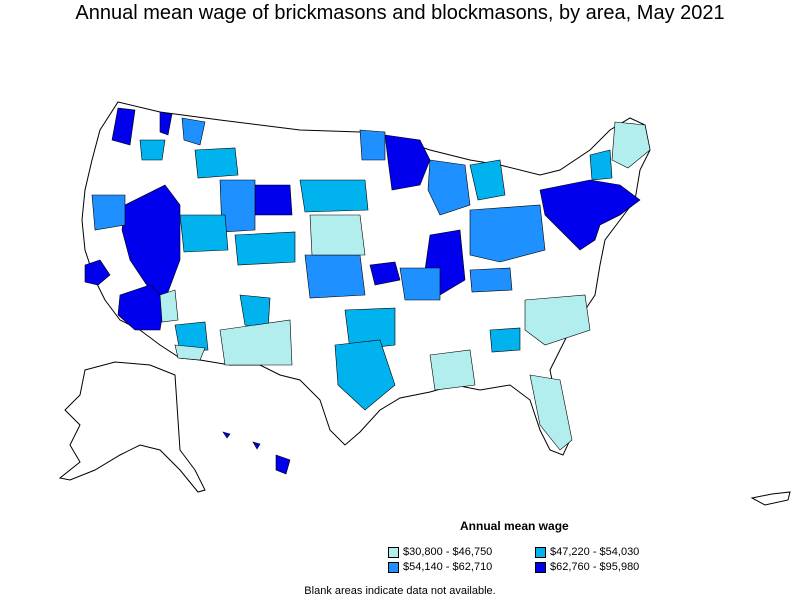  Describe the element at coordinates (334, 196) in the screenshot. I see `area-nebraska` at that location.